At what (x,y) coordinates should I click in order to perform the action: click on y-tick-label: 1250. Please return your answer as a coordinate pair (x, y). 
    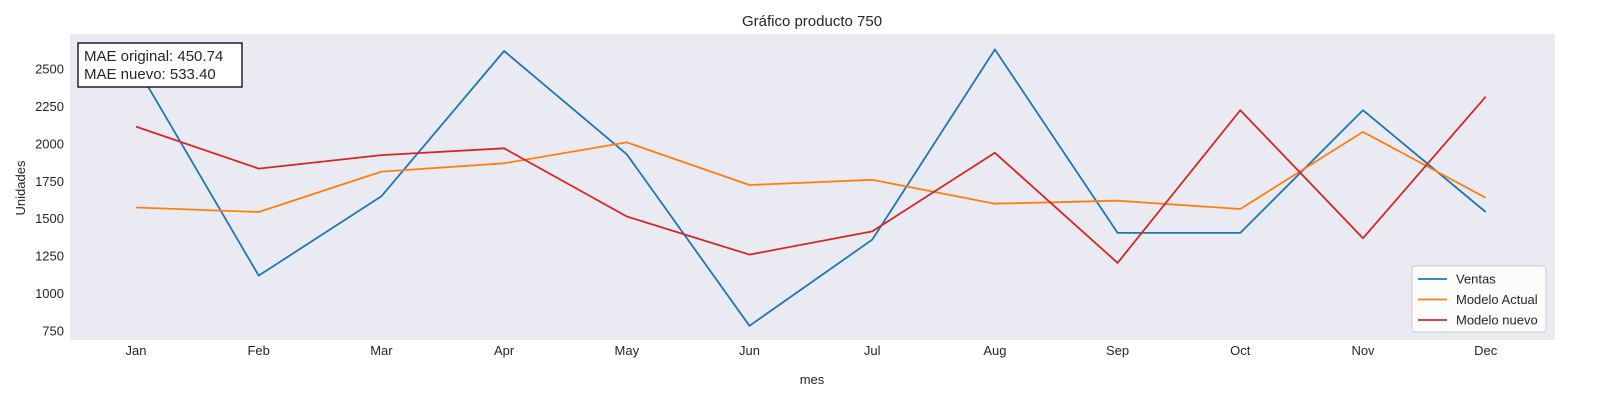
    Looking at the image, I should click on (49, 256).